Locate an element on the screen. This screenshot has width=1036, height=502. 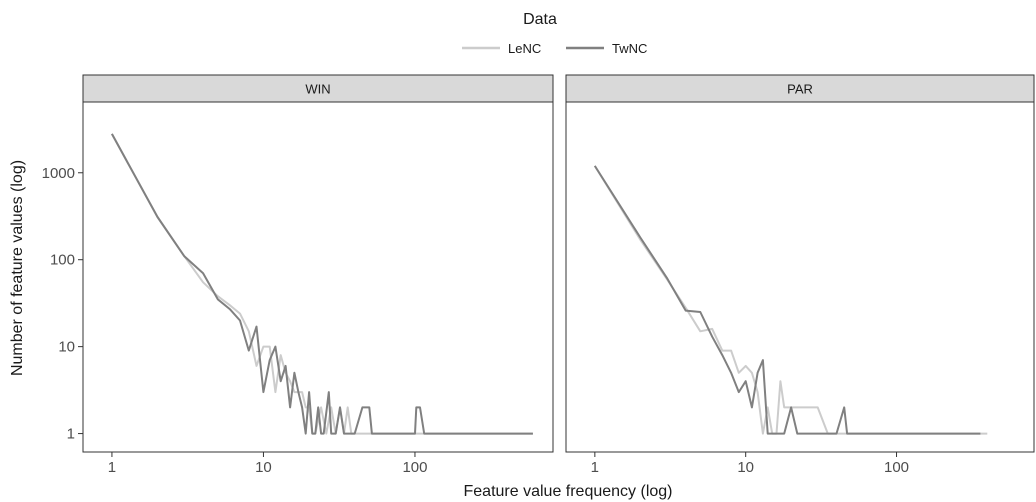
strip-label-par: PAR is located at coordinates (800, 89).